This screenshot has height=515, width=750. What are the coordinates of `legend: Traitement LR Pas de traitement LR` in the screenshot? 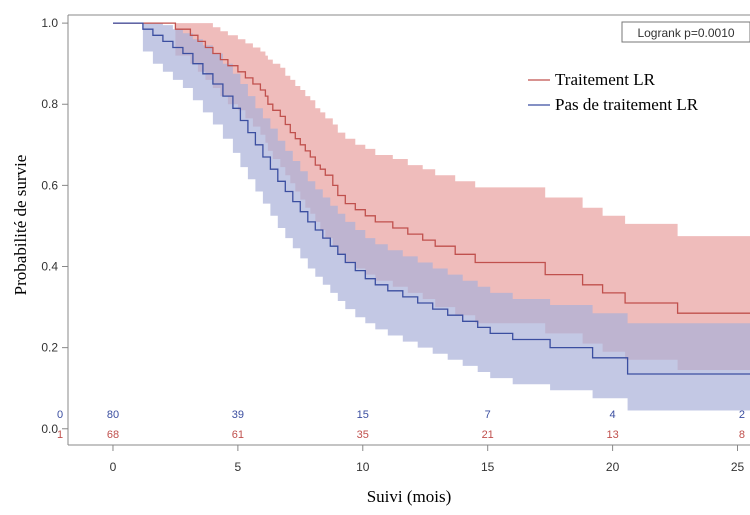 It's located at (613, 92).